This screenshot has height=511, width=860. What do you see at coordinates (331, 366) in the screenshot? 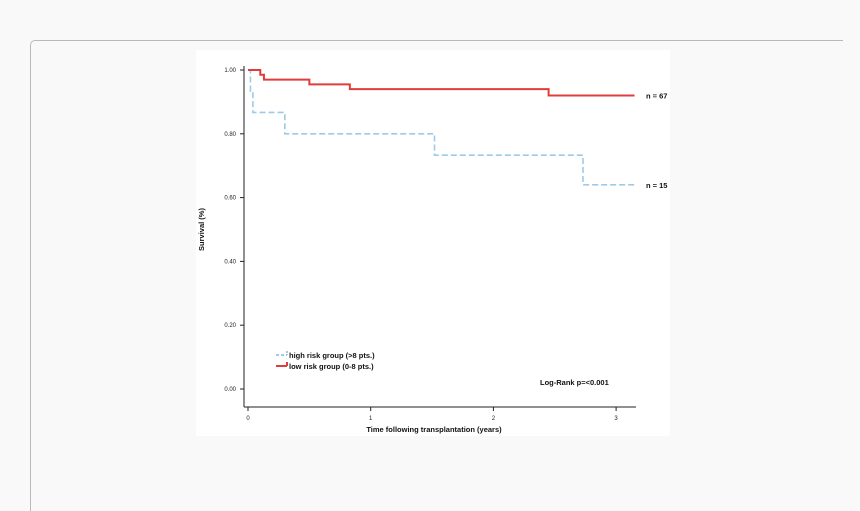
I see `legend-label: low risk group (0-8 pts.)` at bounding box center [331, 366].